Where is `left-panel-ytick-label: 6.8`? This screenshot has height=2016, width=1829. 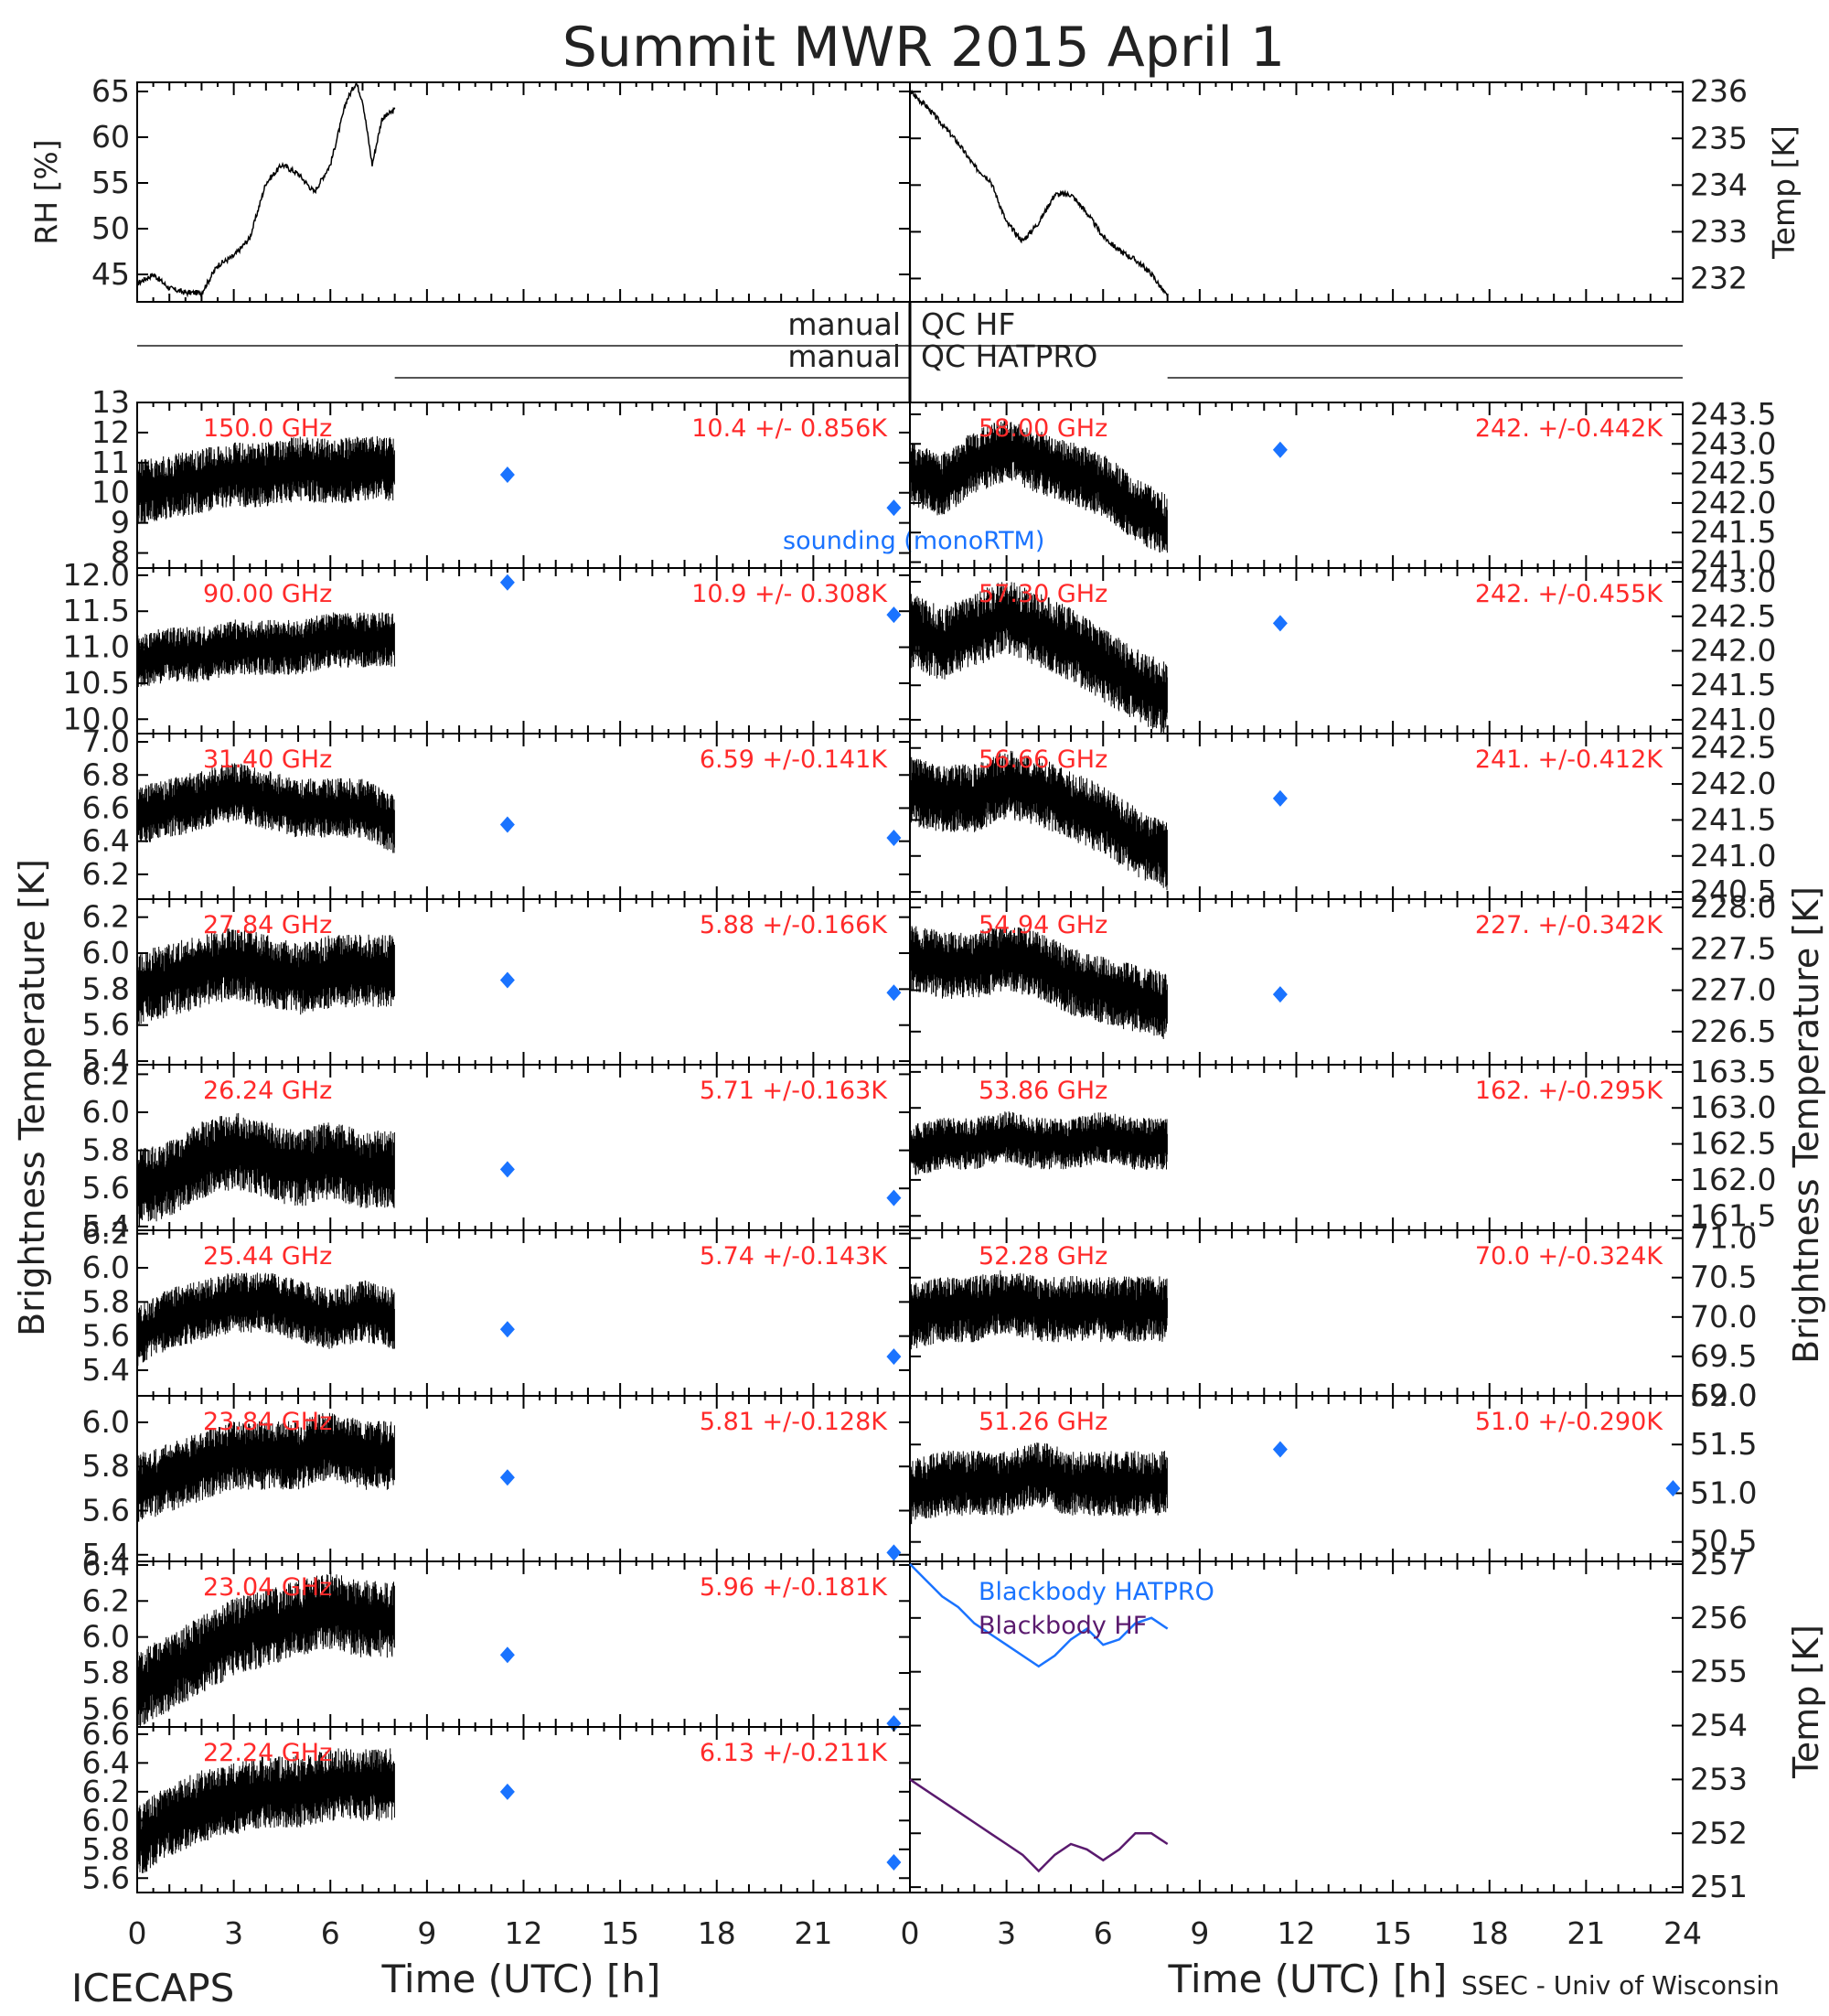 left-panel-ytick-label: 6.8 is located at coordinates (106, 774).